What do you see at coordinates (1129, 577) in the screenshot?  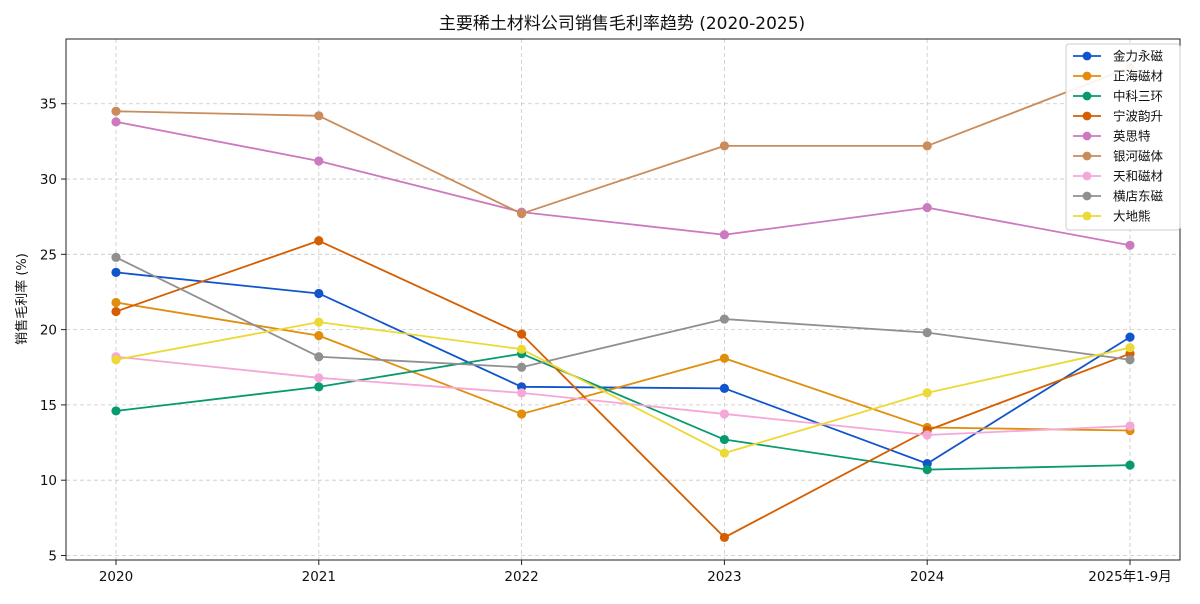 I see `x-tick-label: 2025年1-9月` at bounding box center [1129, 577].